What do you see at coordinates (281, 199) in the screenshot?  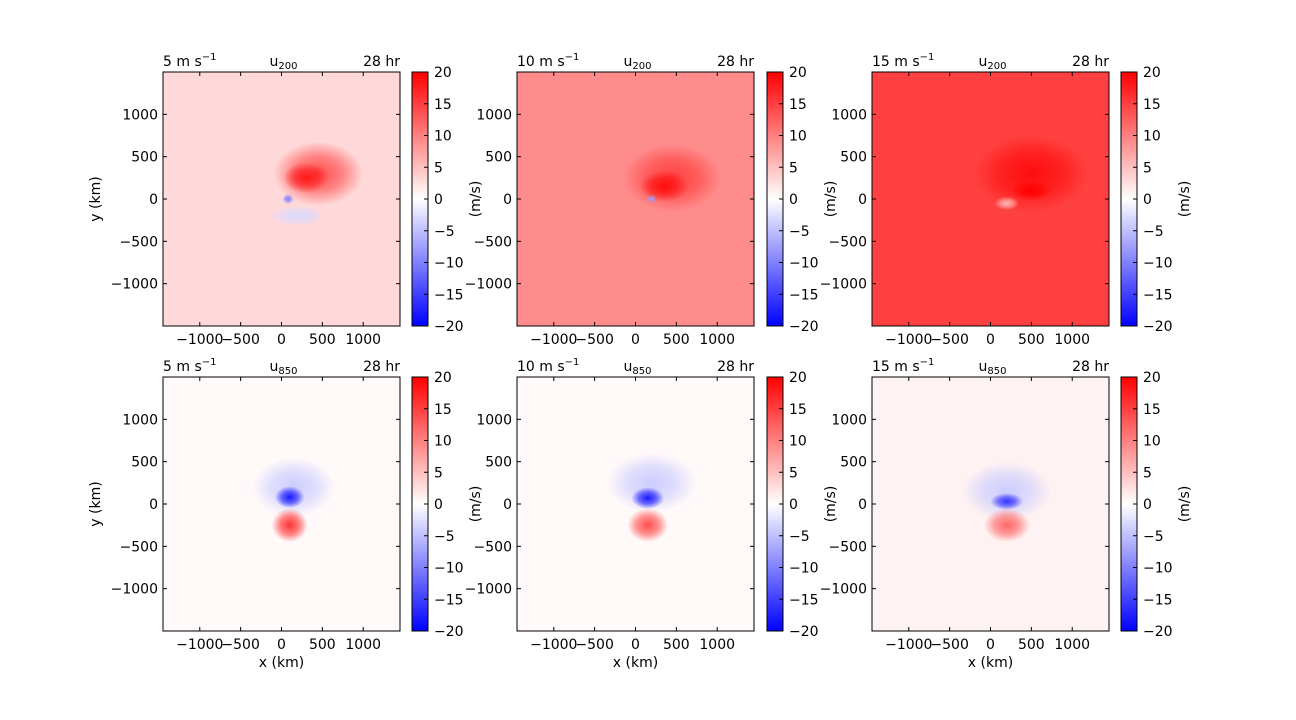 I see `field-background` at bounding box center [281, 199].